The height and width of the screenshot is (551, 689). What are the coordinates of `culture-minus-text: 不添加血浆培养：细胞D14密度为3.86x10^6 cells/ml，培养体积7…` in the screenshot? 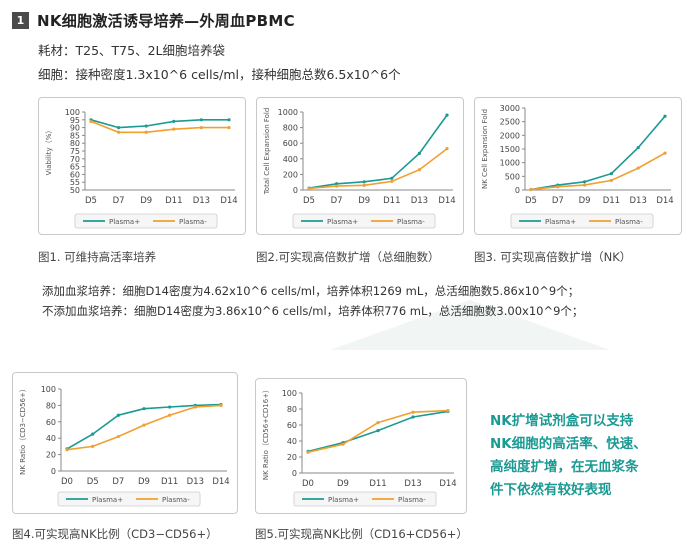 It's located at (313, 311).